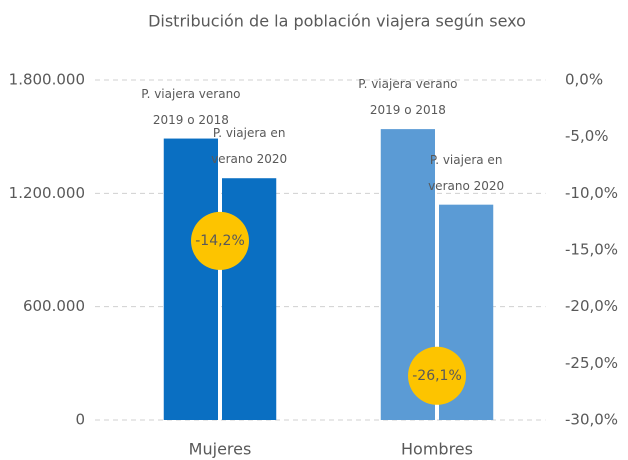 The width and height of the screenshot is (628, 460). Describe the element at coordinates (220, 449) in the screenshot. I see `x-tick-label: Mujeres` at that location.